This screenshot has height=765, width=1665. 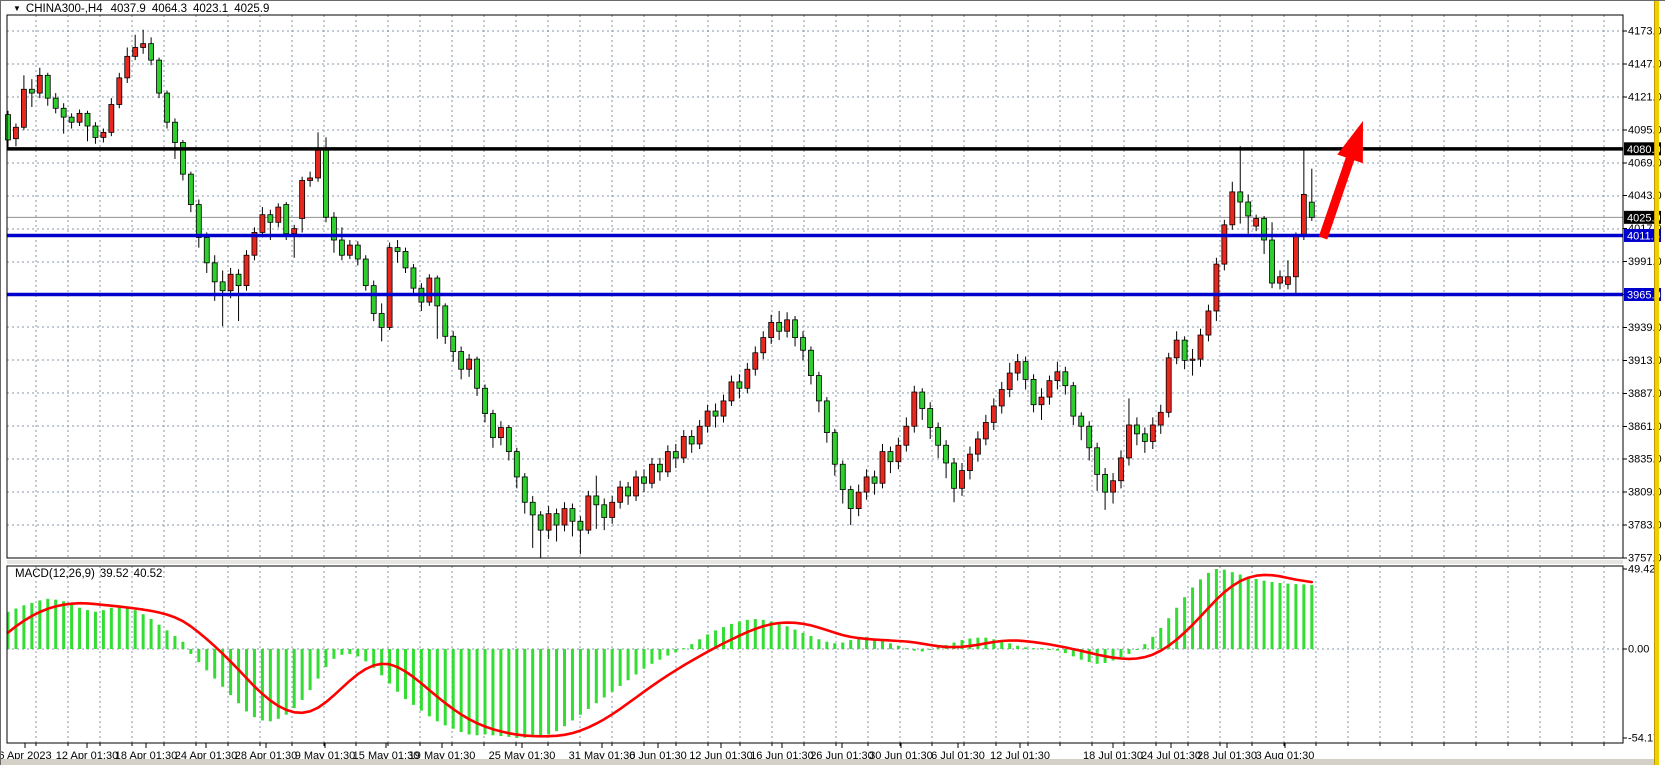 What do you see at coordinates (1645, 196) in the screenshot?
I see `price-axis-label: 4043.0` at bounding box center [1645, 196].